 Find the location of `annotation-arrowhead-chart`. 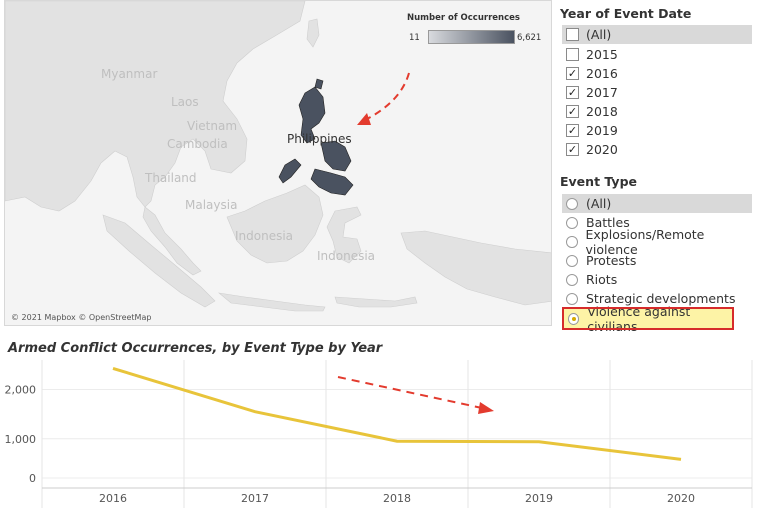

annotation-arrowhead-chart is located at coordinates (486, 408).